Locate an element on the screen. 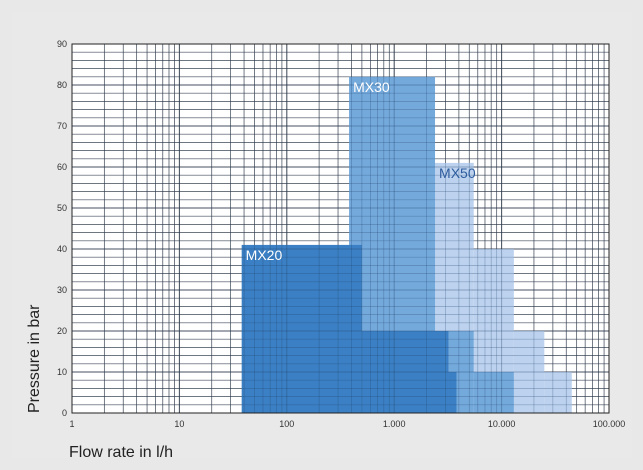  x-tick-label: 1 is located at coordinates (71, 424).